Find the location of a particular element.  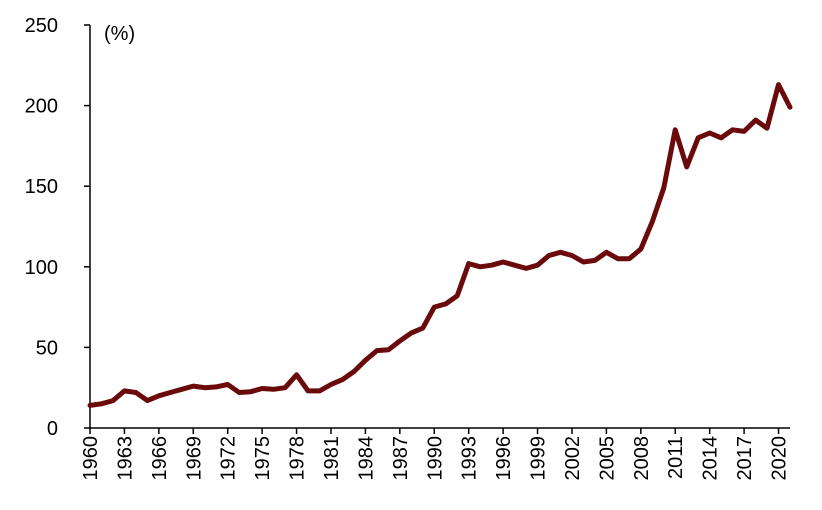

x-tick-label: 2014 is located at coordinates (711, 458).